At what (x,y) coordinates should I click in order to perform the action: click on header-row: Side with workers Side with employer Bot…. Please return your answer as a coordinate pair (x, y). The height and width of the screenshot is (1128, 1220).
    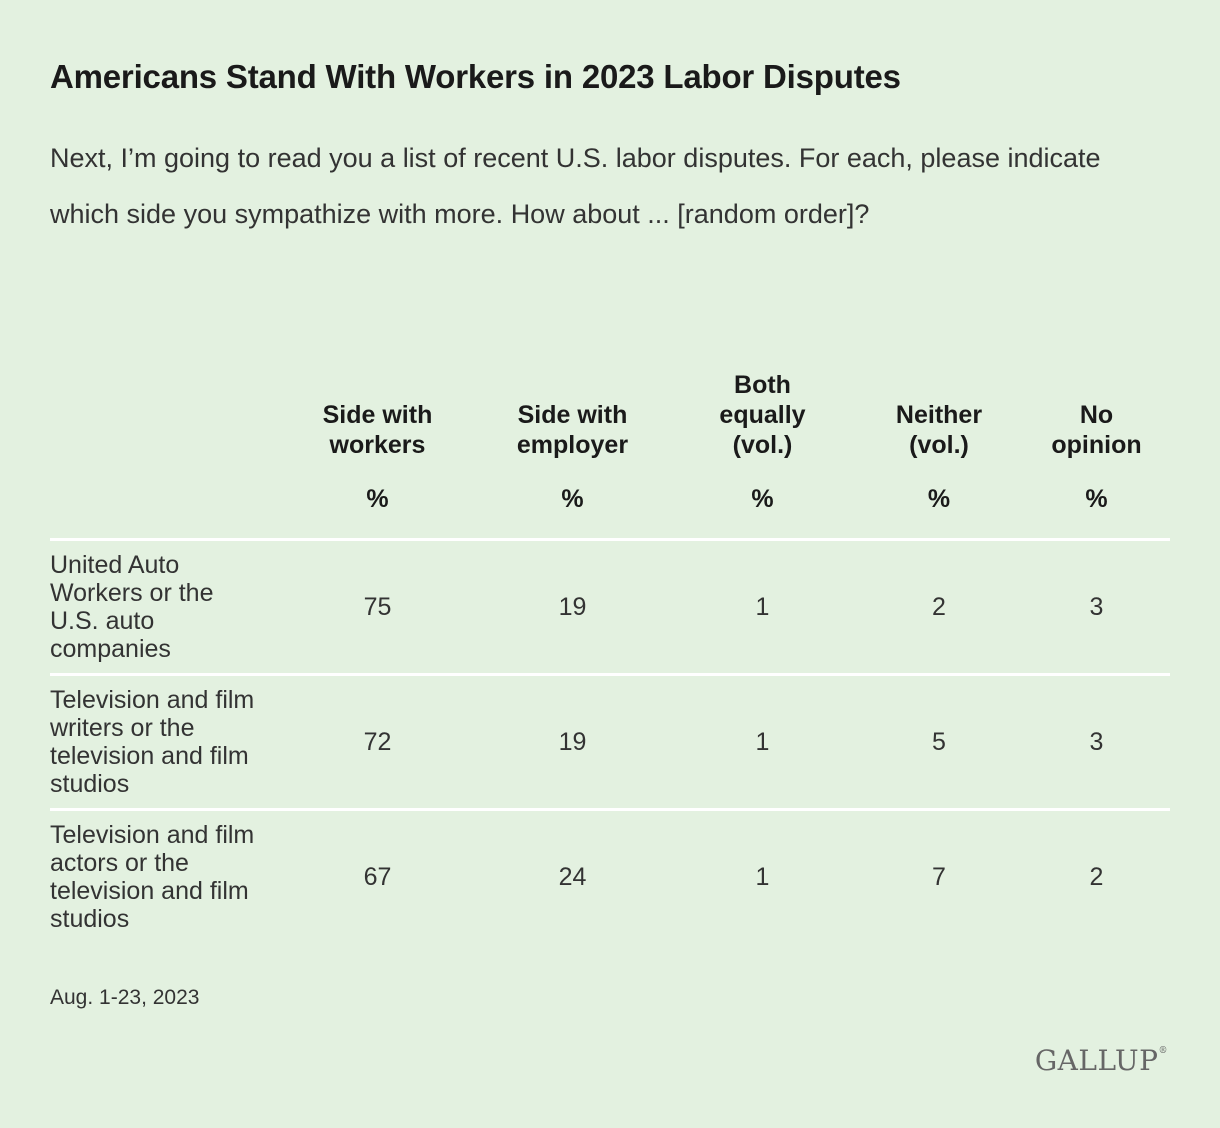
    Looking at the image, I should click on (610, 412).